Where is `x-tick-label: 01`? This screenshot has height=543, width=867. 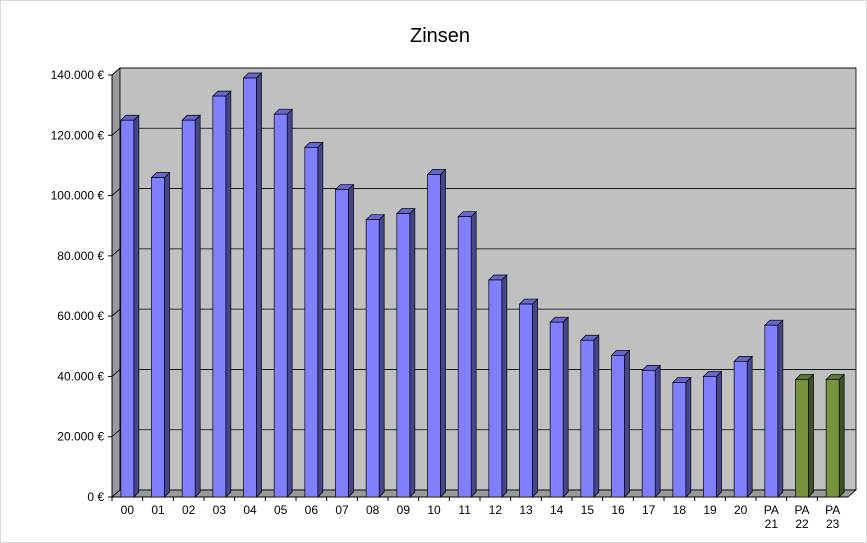
x-tick-label: 01 is located at coordinates (158, 510).